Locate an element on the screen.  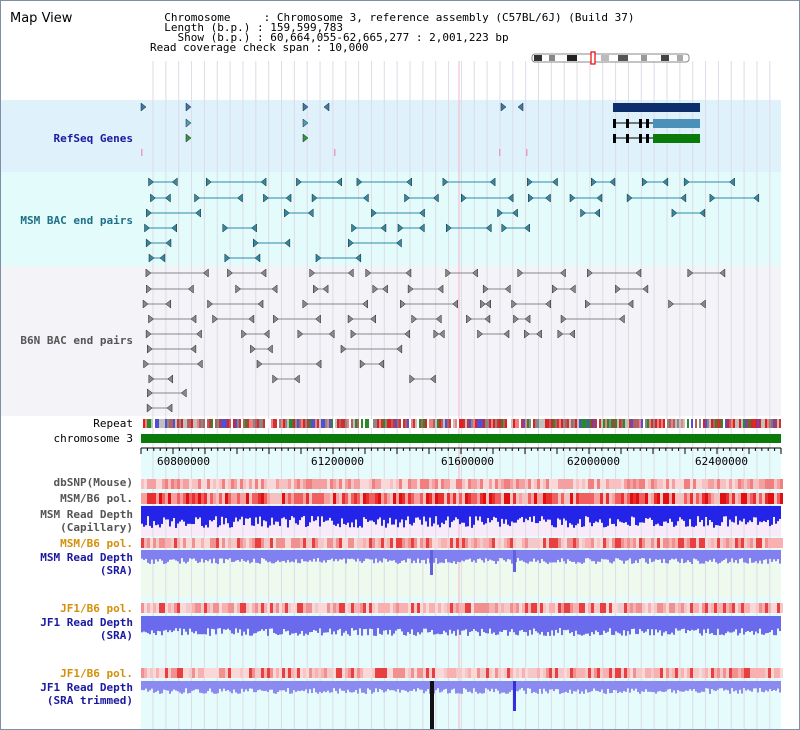
track-label-jf1-pol-2: JF1/B6 pol. is located at coordinates (96, 673).